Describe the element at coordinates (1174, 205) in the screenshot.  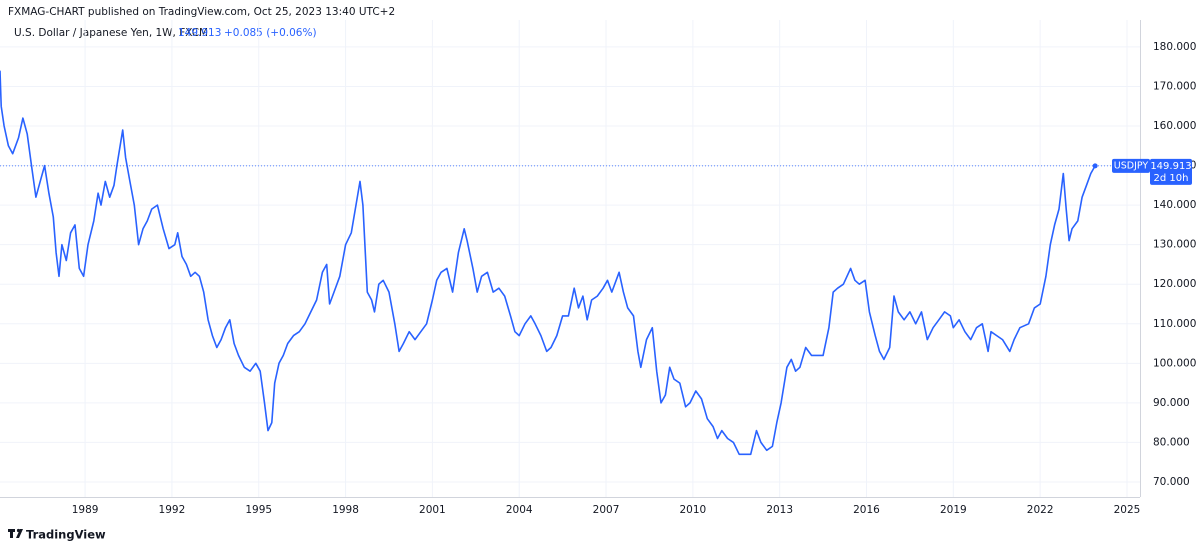
I see `y-tick-label: 140.000` at that location.